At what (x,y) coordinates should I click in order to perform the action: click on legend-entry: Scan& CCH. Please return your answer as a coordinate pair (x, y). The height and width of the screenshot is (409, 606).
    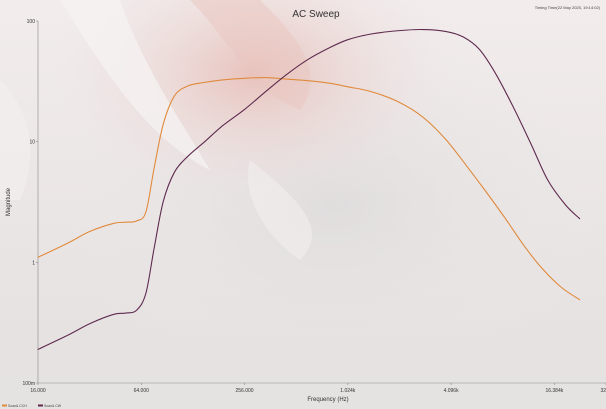
    Looking at the image, I should click on (17, 406).